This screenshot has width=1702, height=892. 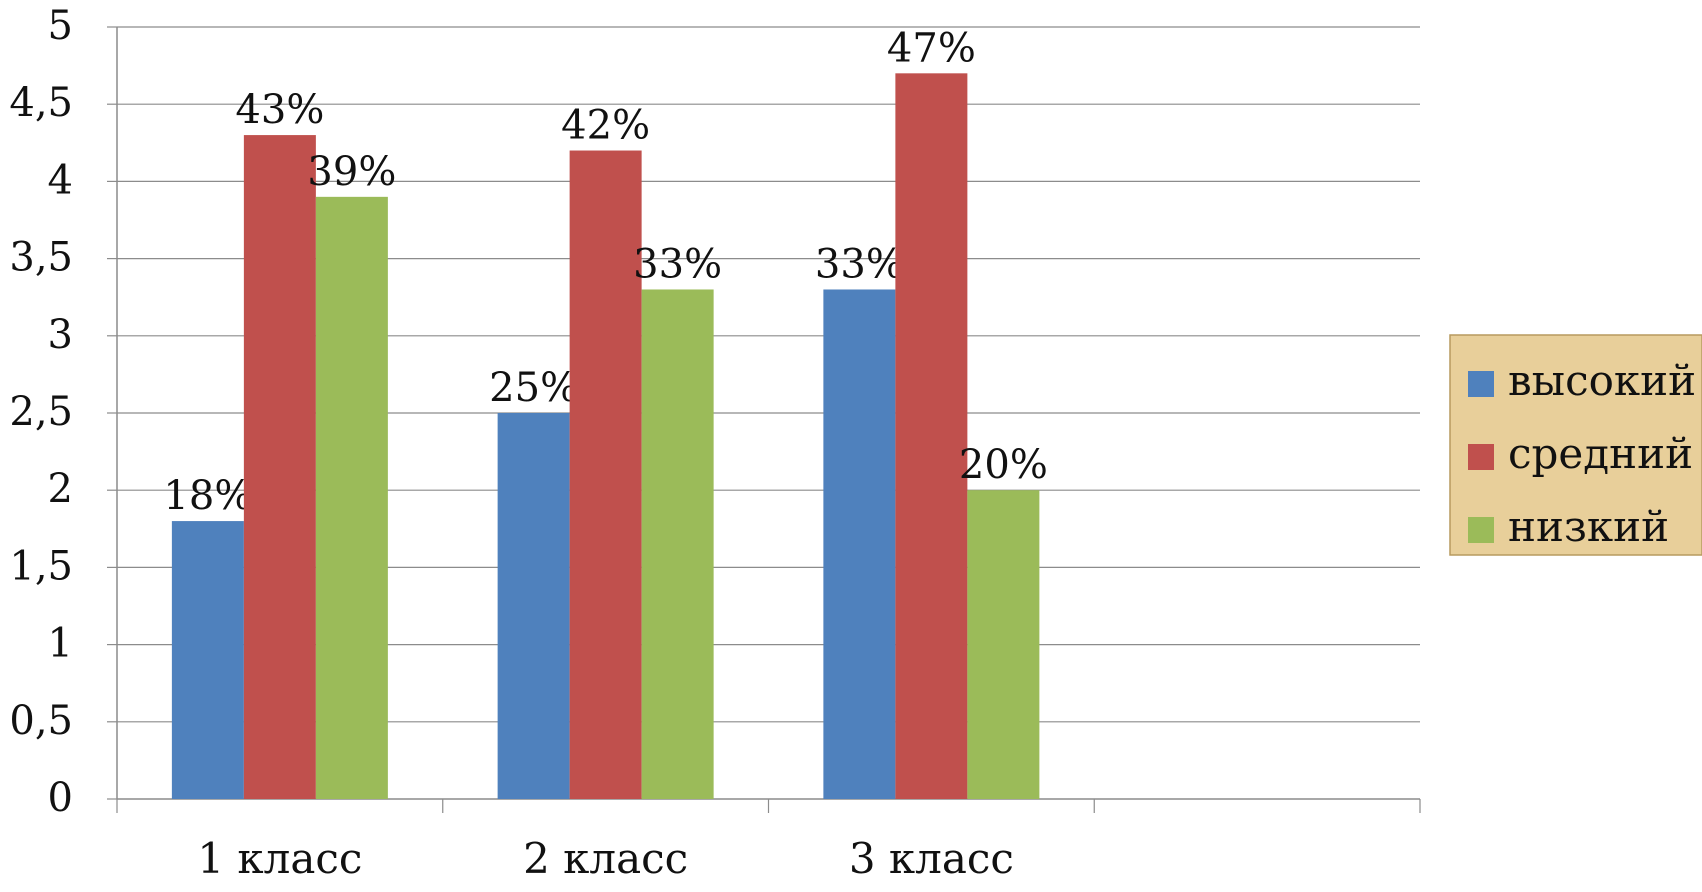 I want to click on y-tick-label: 1,5, so click(x=41, y=566).